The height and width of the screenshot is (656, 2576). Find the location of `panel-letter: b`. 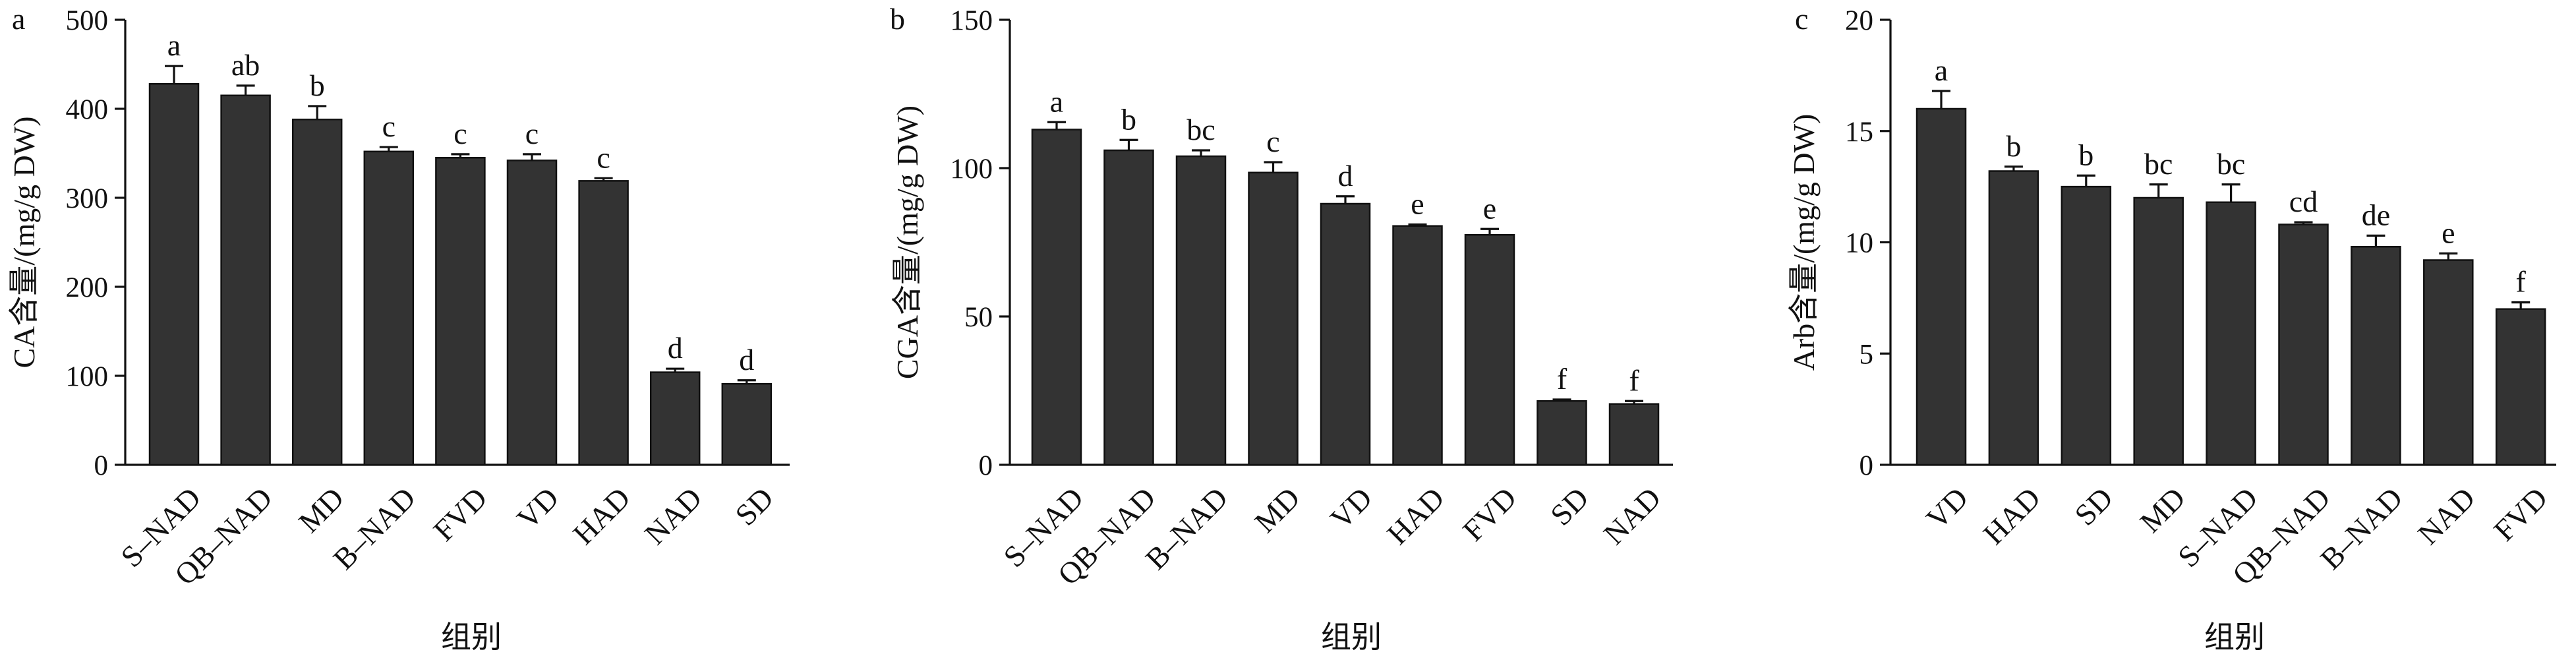

panel-letter: b is located at coordinates (898, 19).